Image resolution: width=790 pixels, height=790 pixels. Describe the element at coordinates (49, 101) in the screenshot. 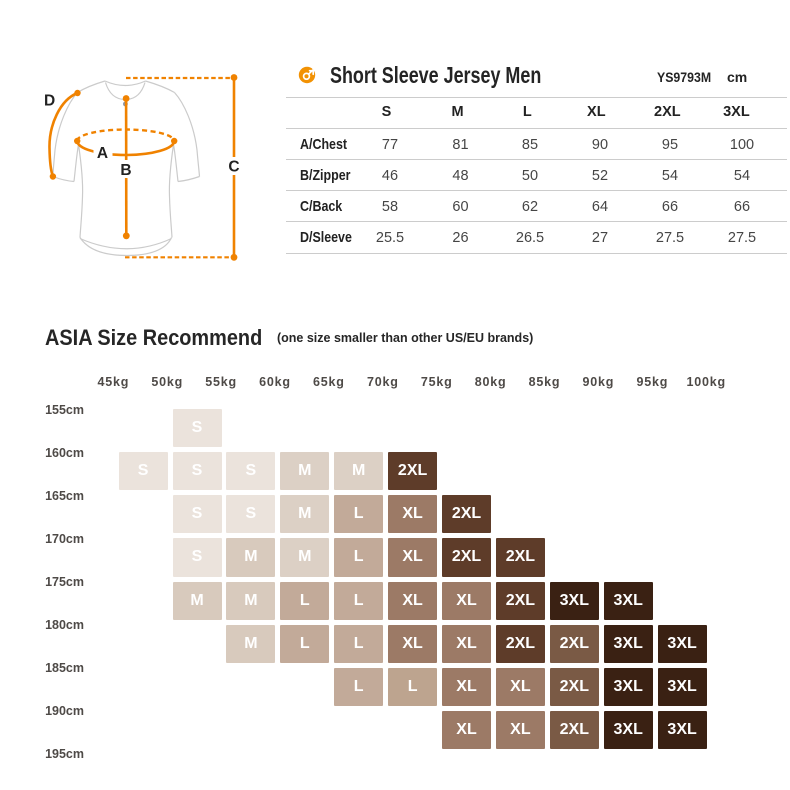

I see `svg-text: D` at that location.